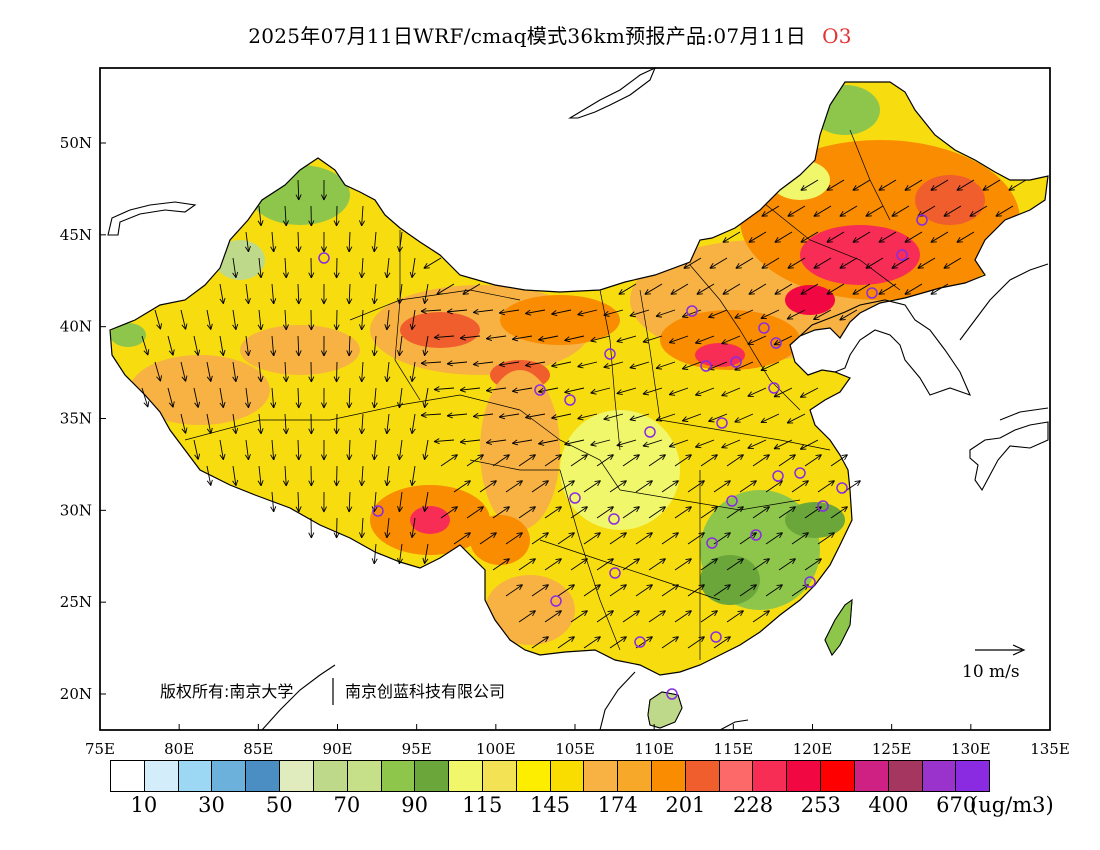 The height and width of the screenshot is (850, 1100). Describe the element at coordinates (414, 805) in the screenshot. I see `colorbar-label: 90` at that location.